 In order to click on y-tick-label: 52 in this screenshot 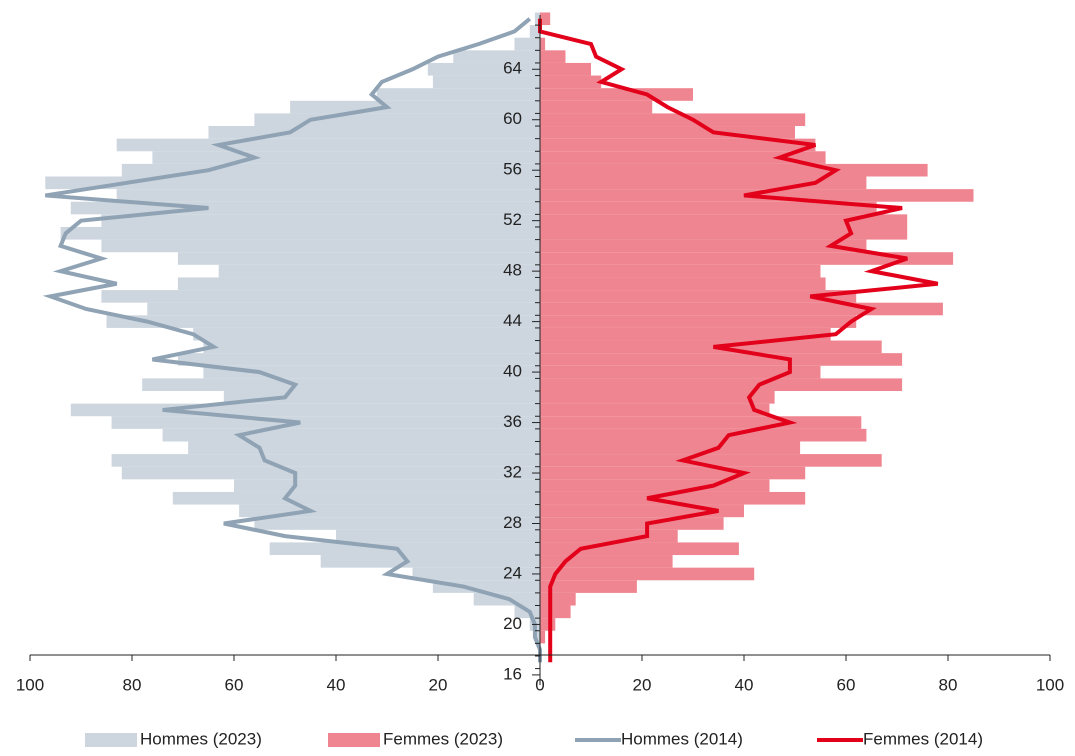, I will do `click(512, 219)`.